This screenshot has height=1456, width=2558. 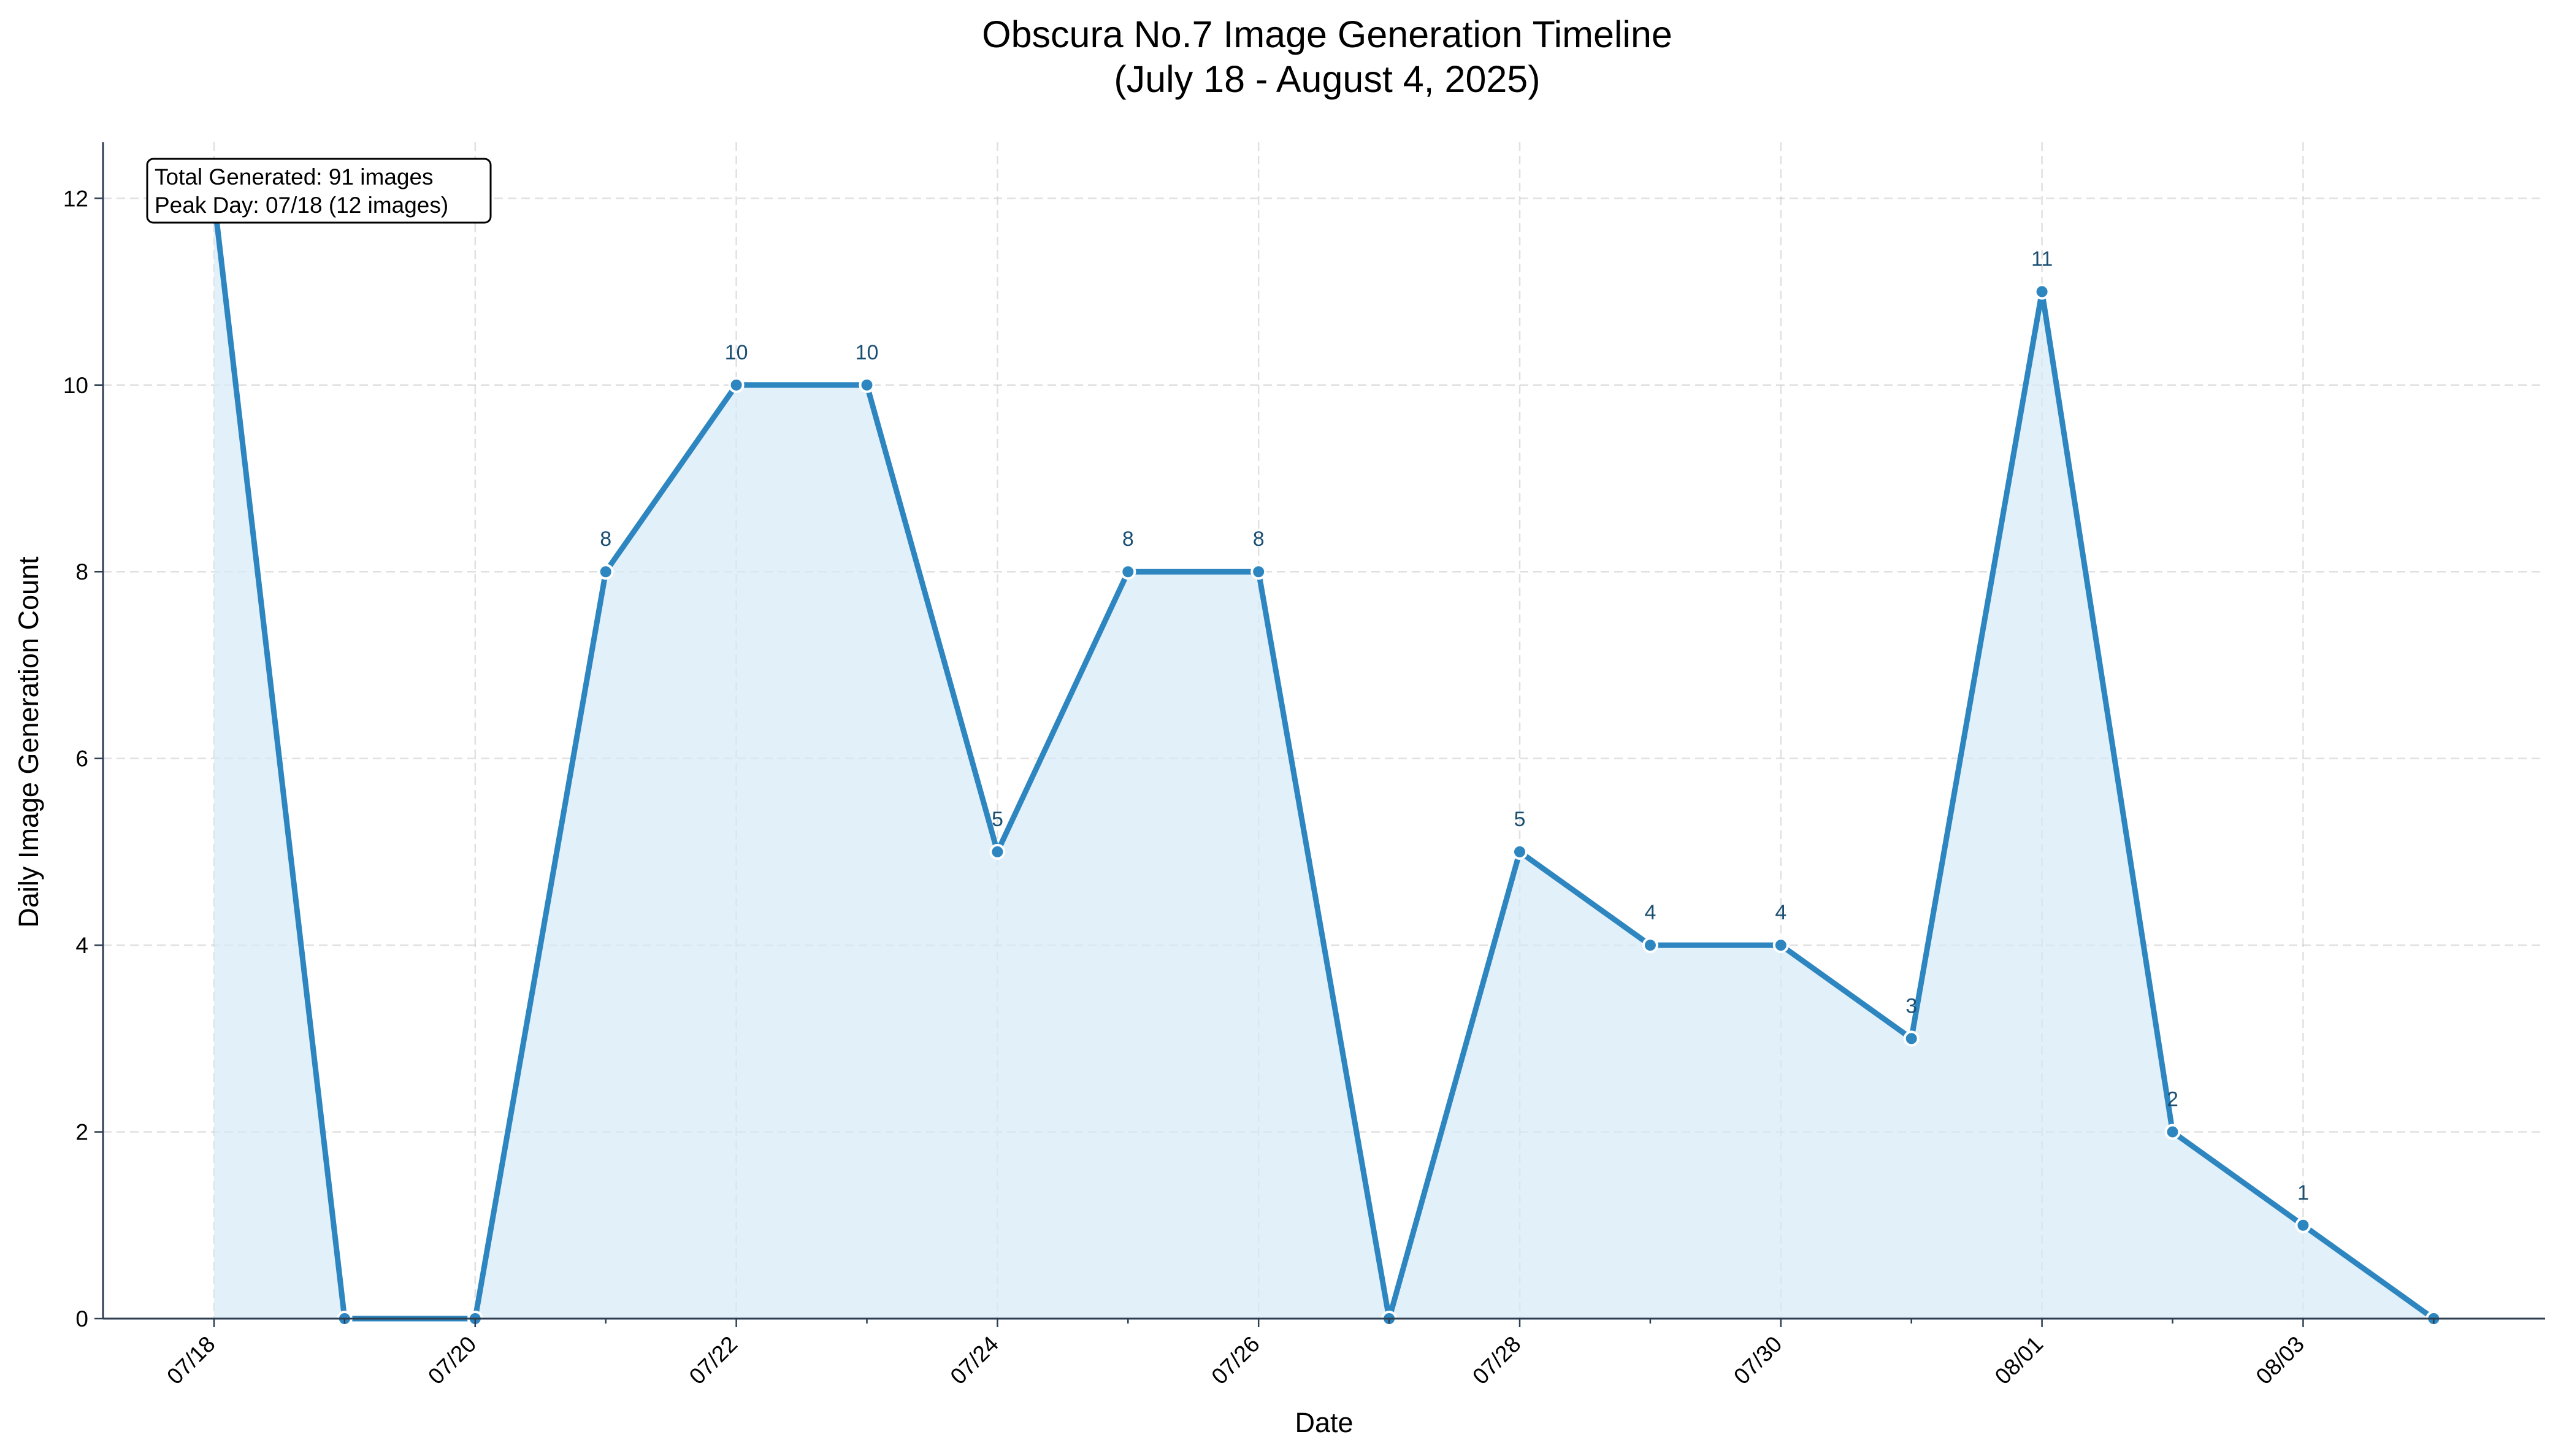 I want to click on annotation-border, so click(x=319, y=191).